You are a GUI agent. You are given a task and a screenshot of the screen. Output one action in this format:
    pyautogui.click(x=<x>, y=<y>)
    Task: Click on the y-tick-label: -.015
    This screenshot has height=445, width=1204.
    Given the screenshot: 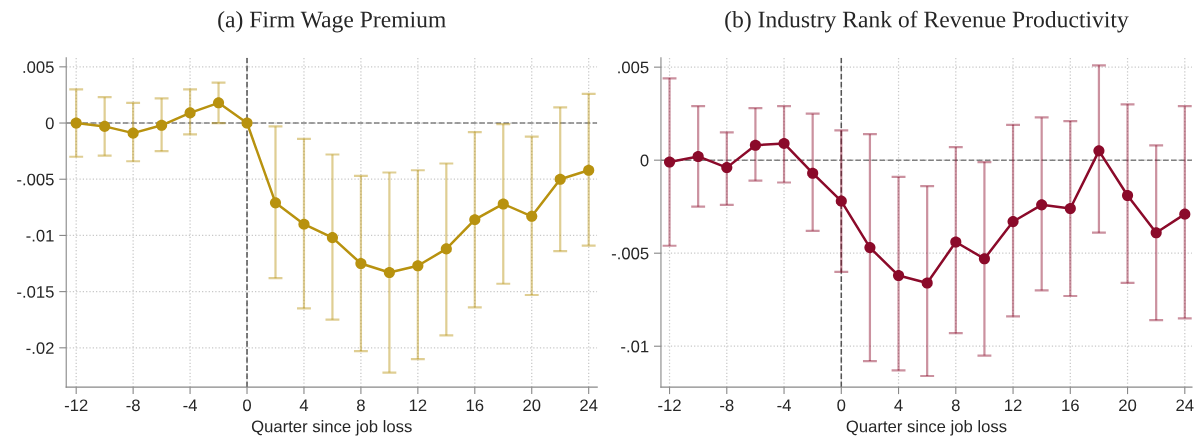 What is the action you would take?
    pyautogui.click(x=35, y=292)
    